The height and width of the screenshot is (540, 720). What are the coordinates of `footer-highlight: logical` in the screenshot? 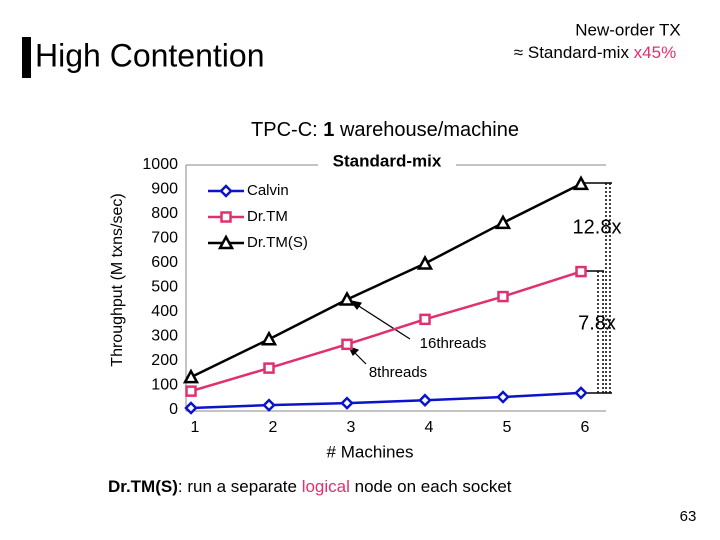 It's located at (326, 486).